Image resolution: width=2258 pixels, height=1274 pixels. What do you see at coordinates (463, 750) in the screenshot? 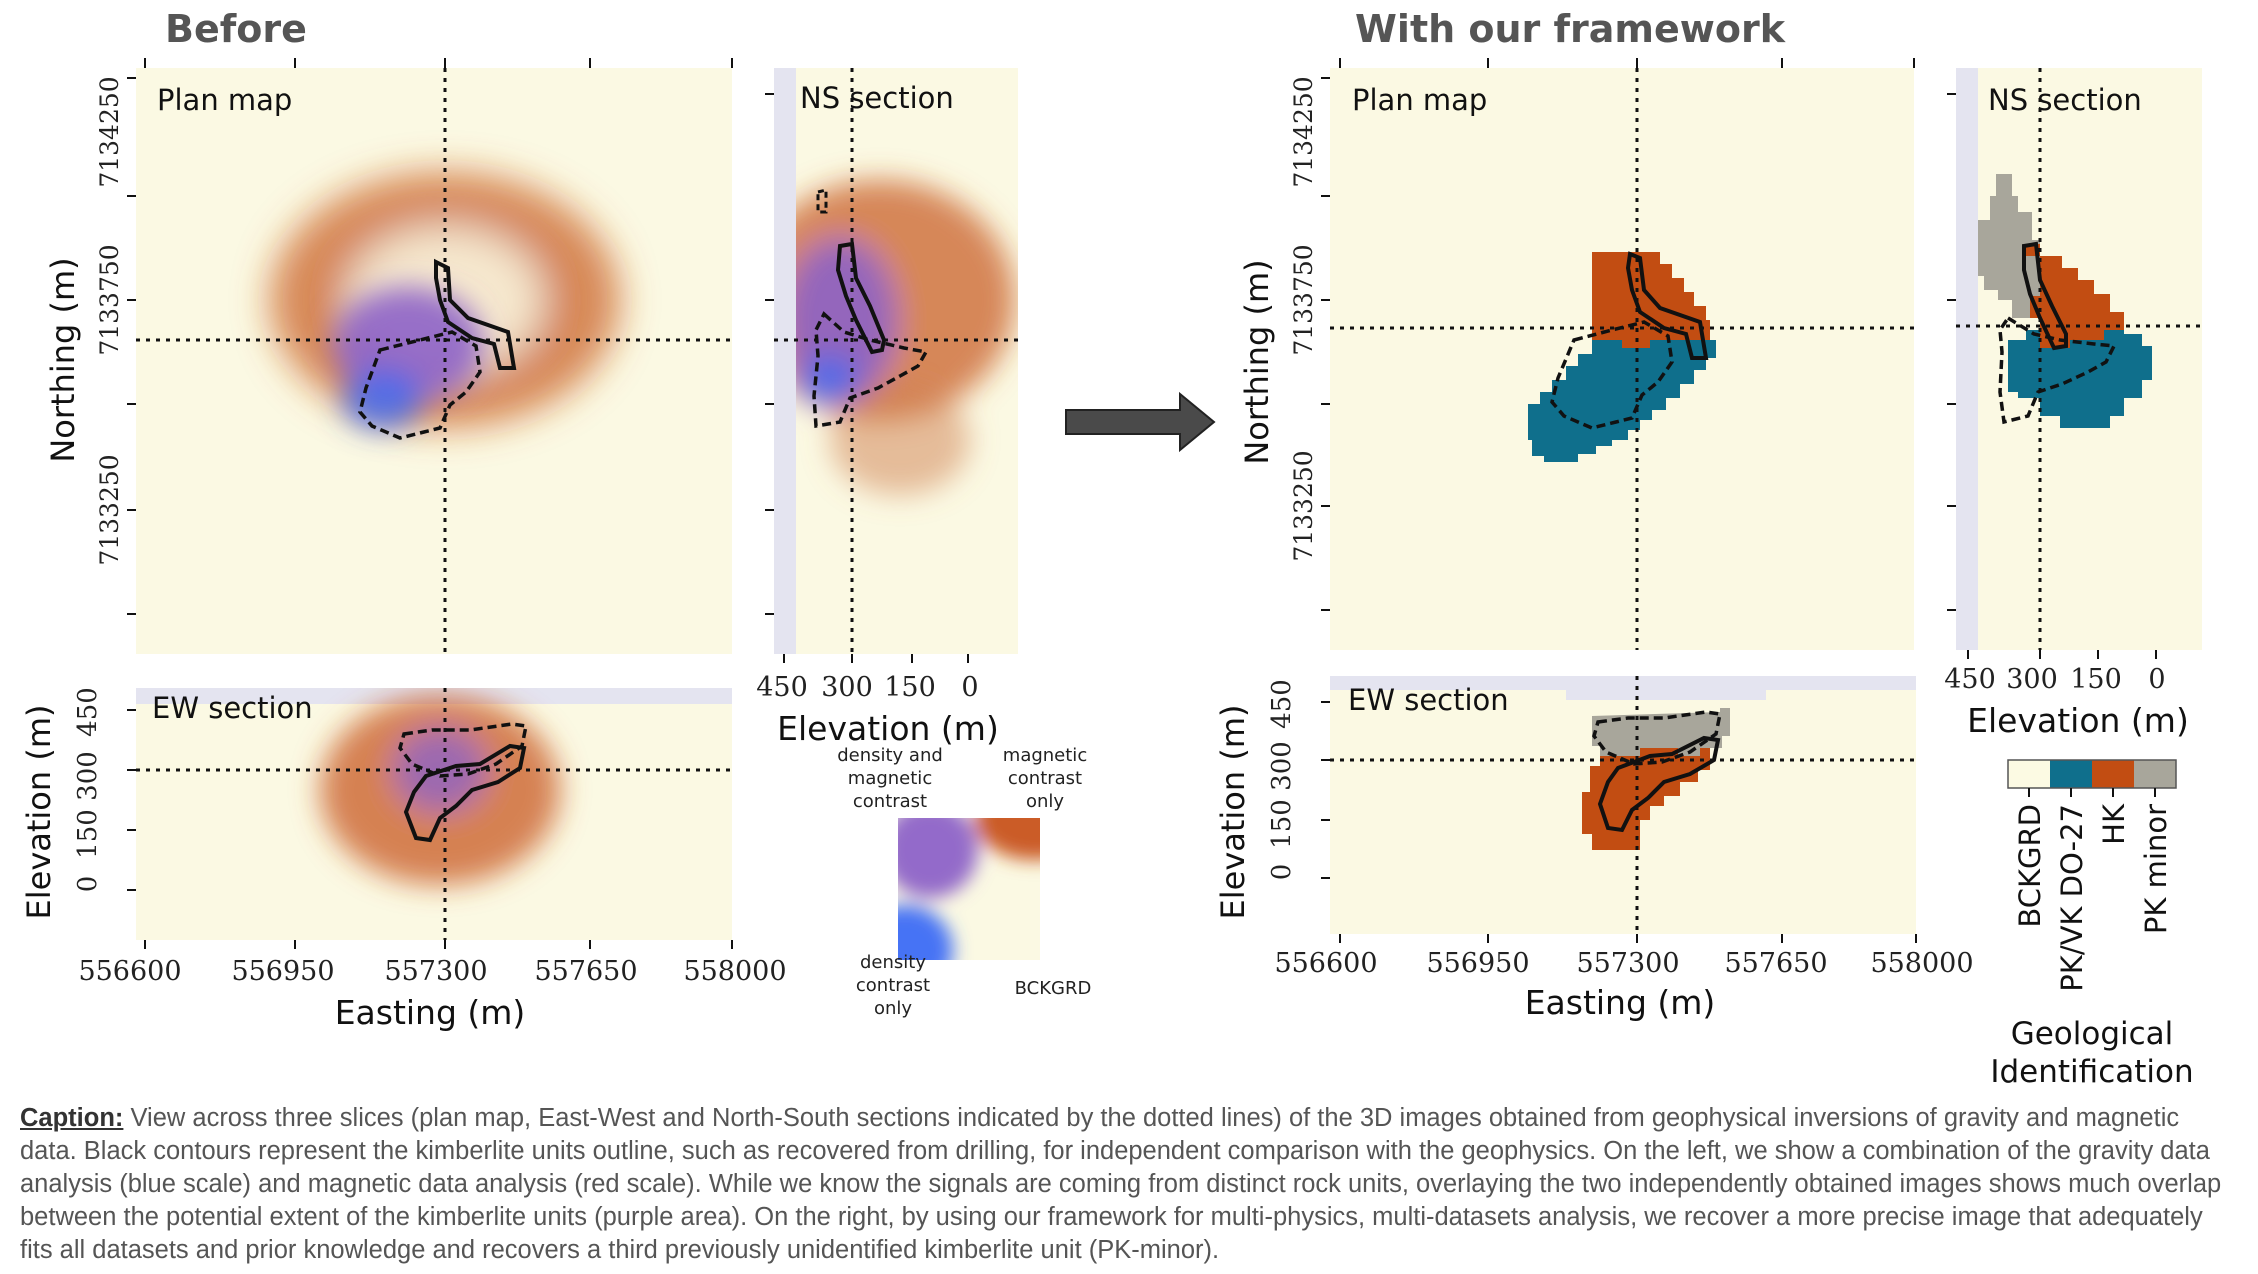
I see `contour-pk-before-ew` at bounding box center [463, 750].